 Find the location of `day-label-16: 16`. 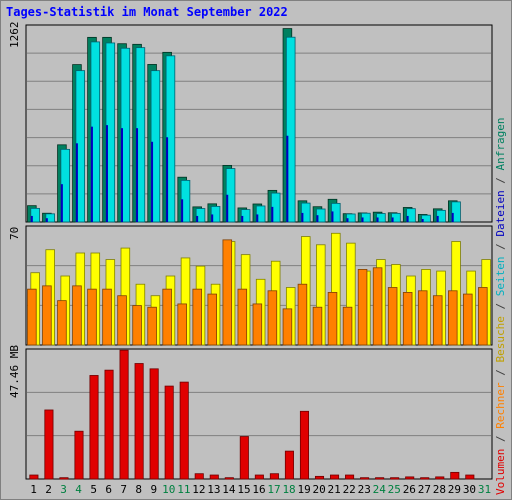

day-label-16: 16 is located at coordinates (258, 489).